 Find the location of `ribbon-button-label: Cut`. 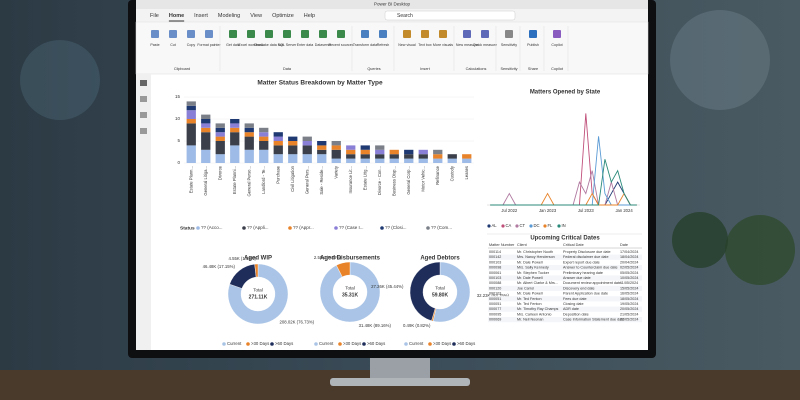

ribbon-button-label: Cut is located at coordinates (173, 45).